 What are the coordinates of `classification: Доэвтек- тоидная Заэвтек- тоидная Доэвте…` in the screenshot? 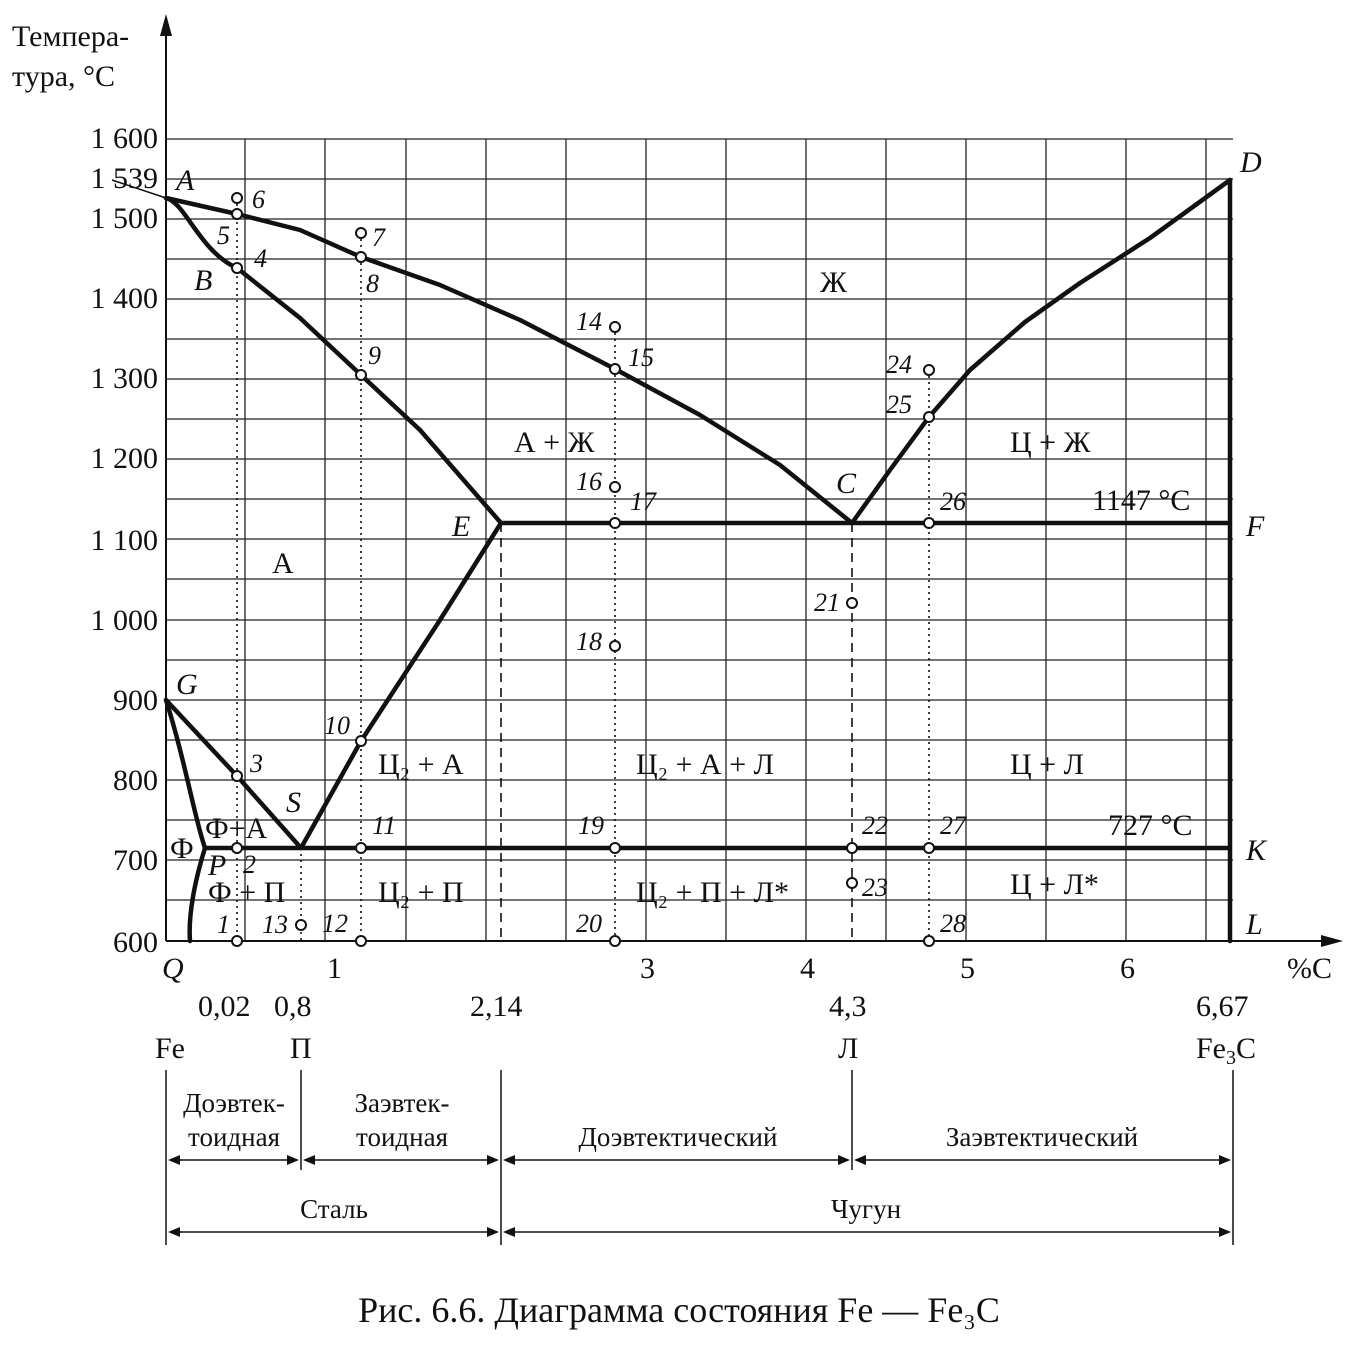 It's located at (699, 1157).